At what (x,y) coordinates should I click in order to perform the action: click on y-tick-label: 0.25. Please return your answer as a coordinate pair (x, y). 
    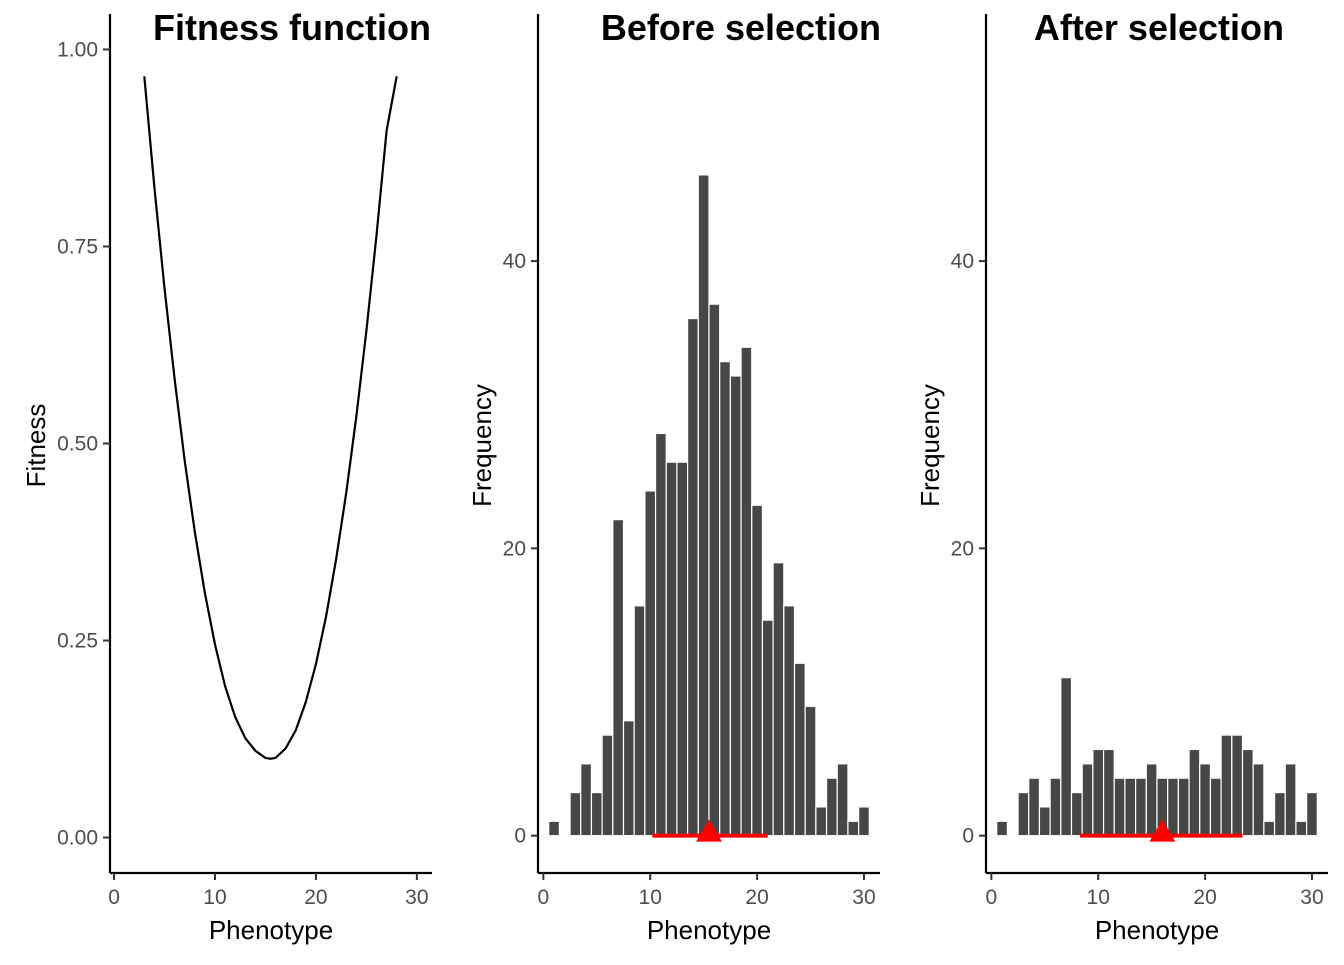
    Looking at the image, I should click on (77, 641).